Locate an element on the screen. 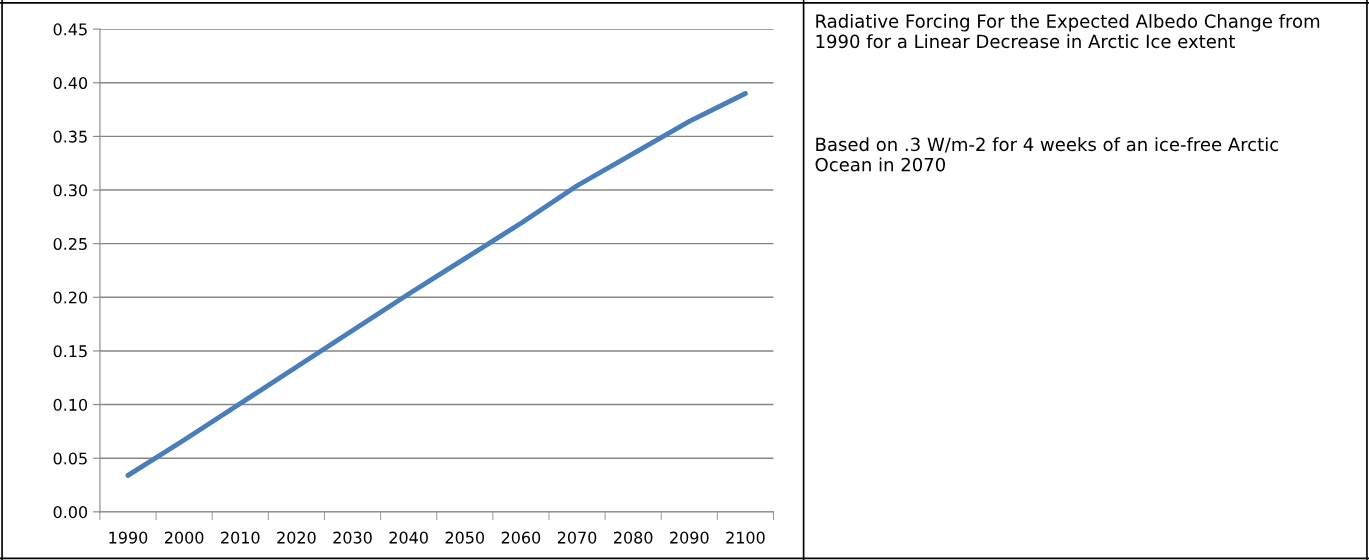 This screenshot has height=560, width=1369. y-tick-label: 0.30 is located at coordinates (70, 190).